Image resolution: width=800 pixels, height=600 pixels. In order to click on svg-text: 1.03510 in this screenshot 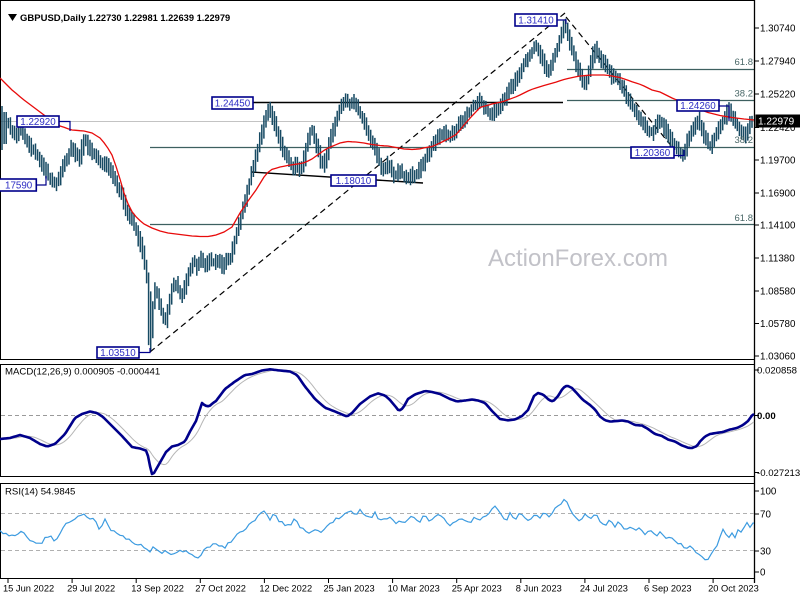, I will do `click(118, 353)`.